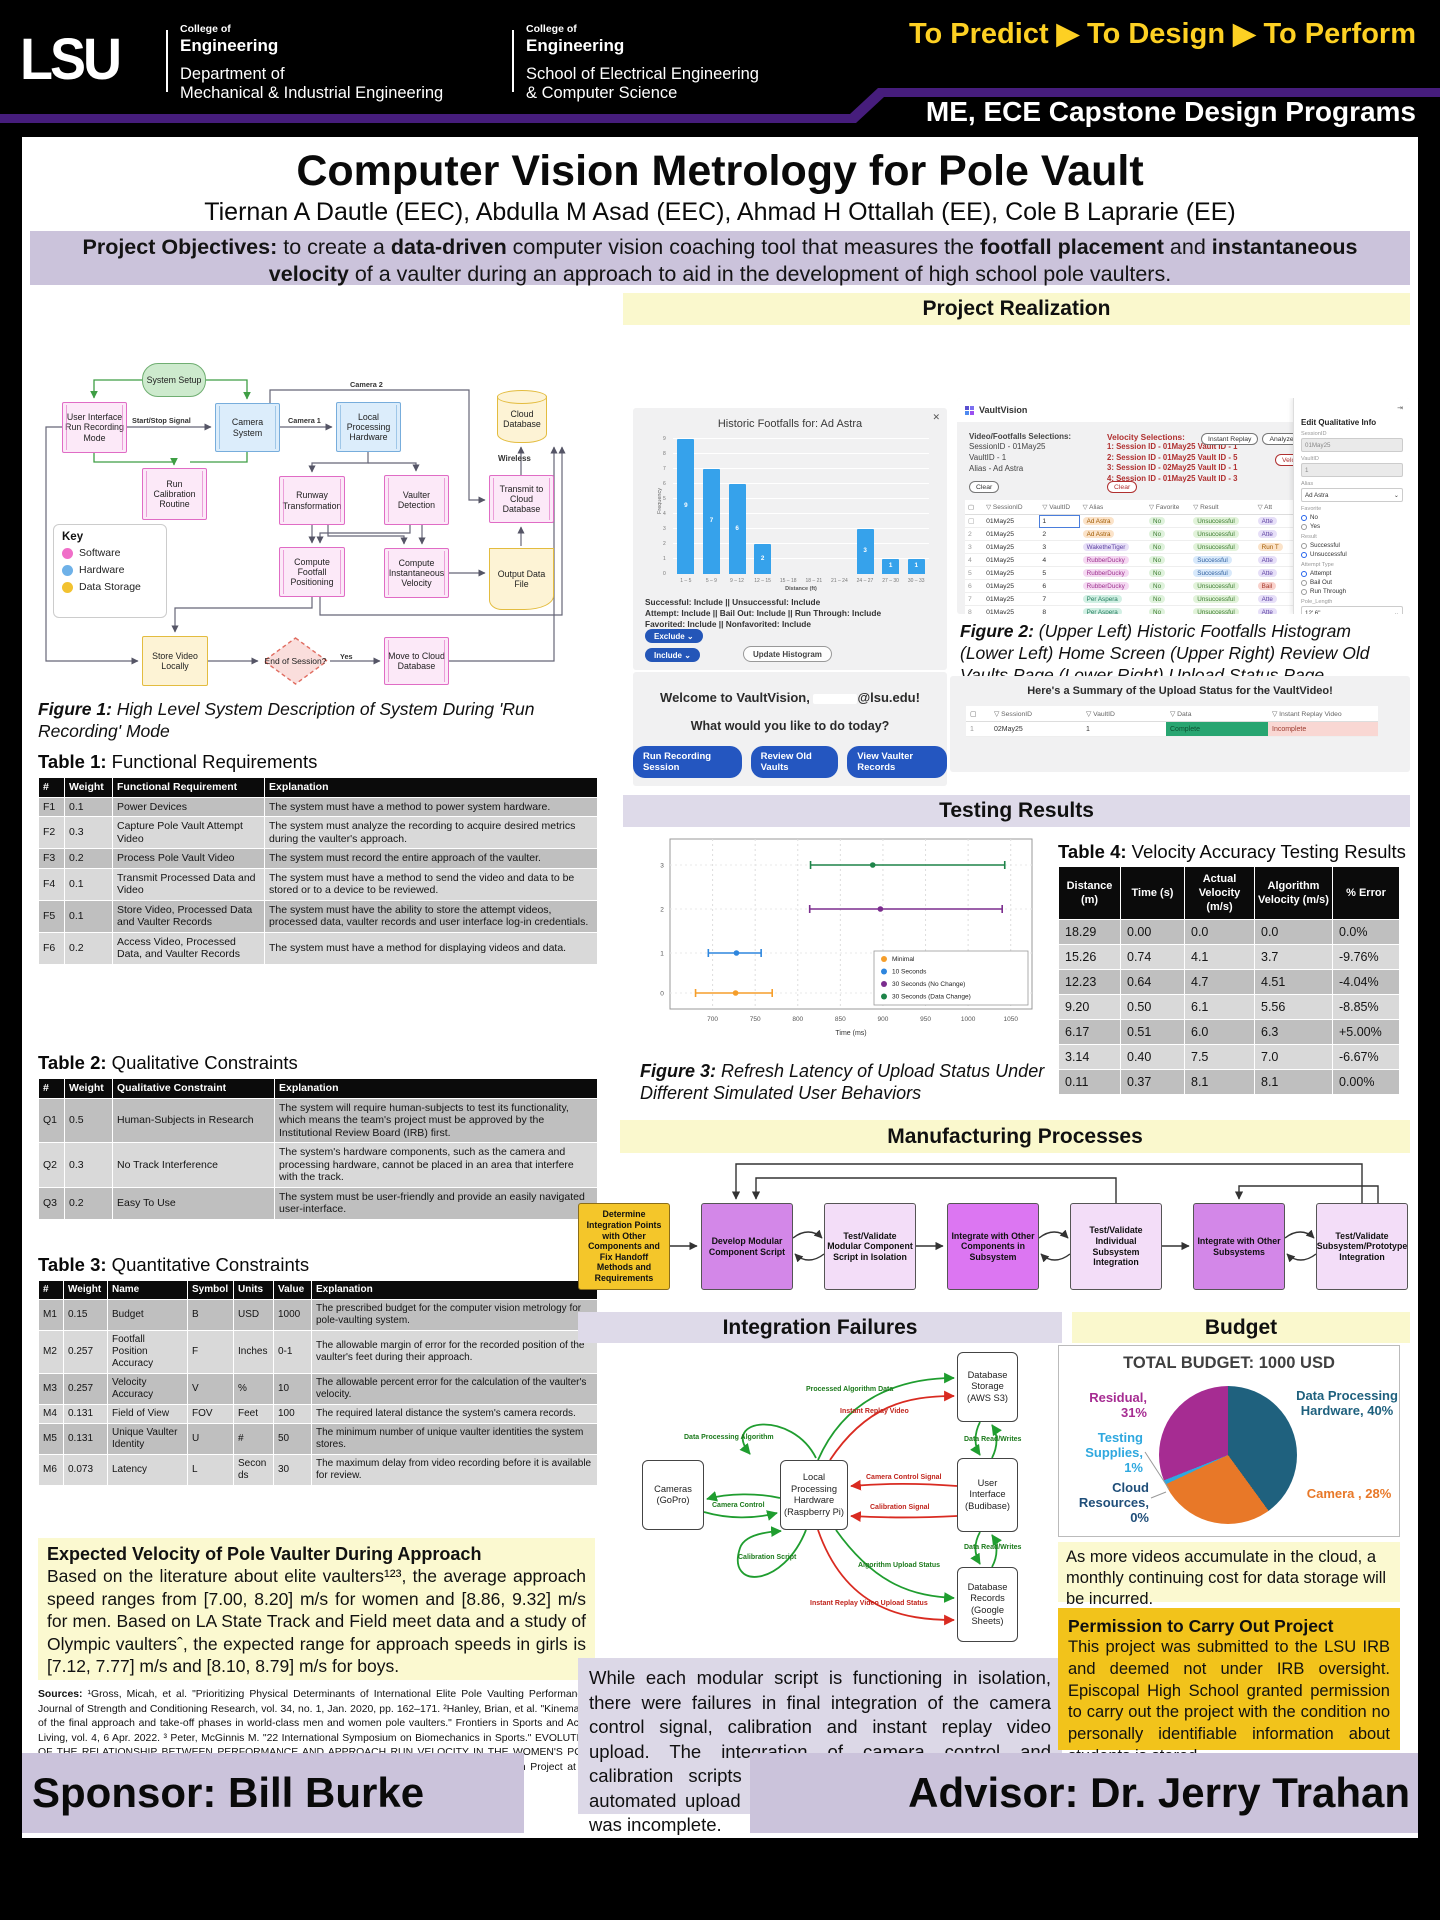 The width and height of the screenshot is (1440, 1920). Describe the element at coordinates (974, 521) in the screenshot. I see `row-checkbox: ▢` at that location.